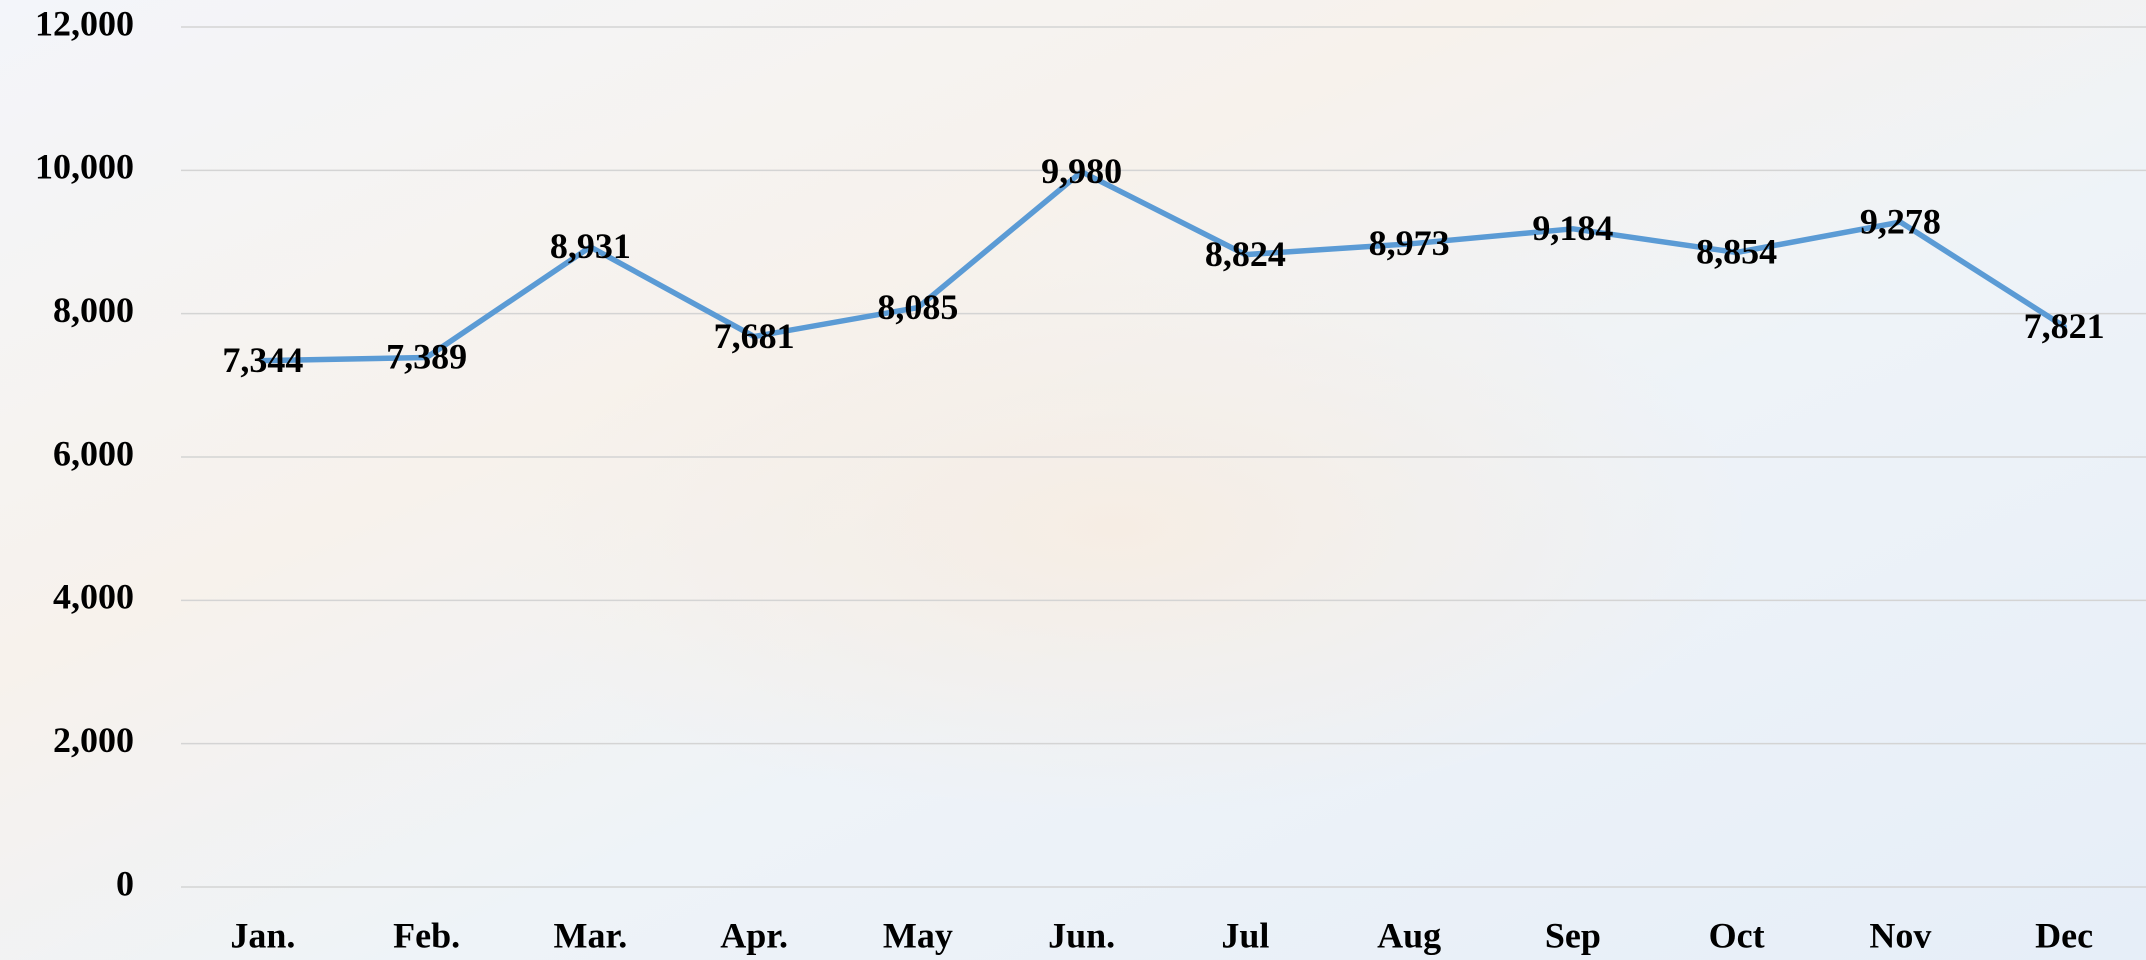  I want to click on x-tick-label: Jul, so click(1245, 935).